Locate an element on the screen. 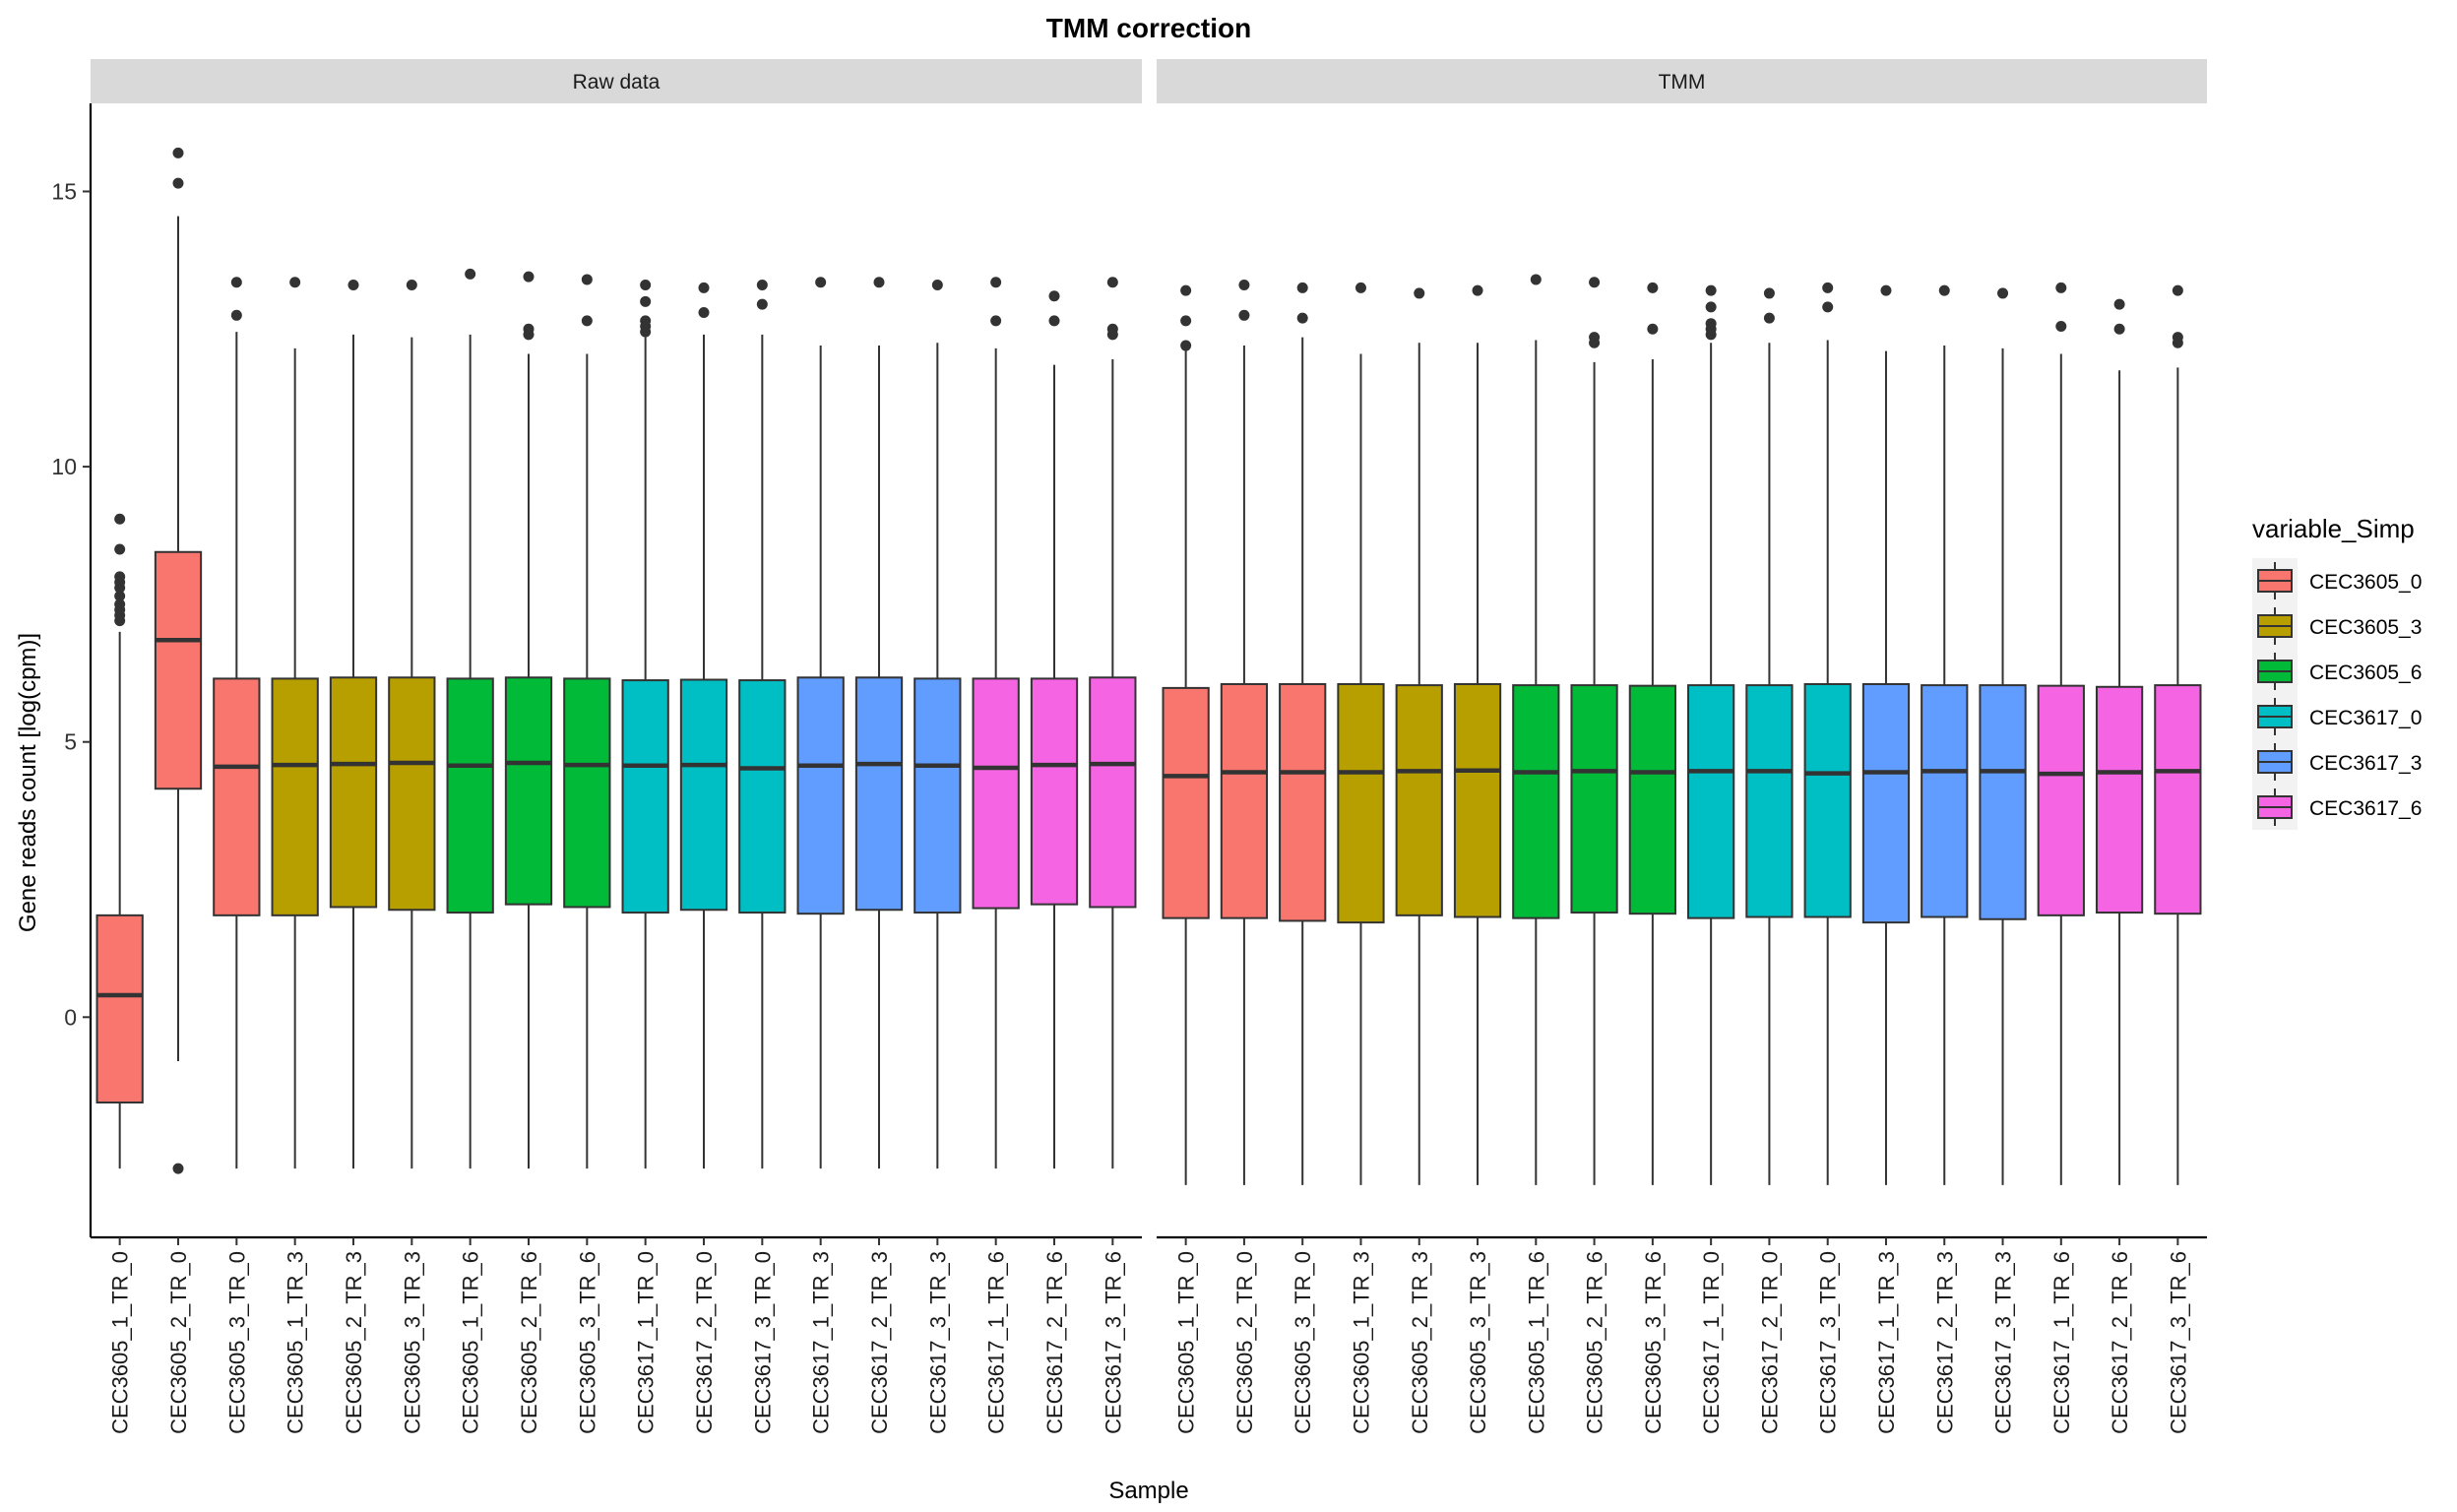 The width and height of the screenshot is (2457, 1512). y-tick-label: 15 is located at coordinates (64, 191).